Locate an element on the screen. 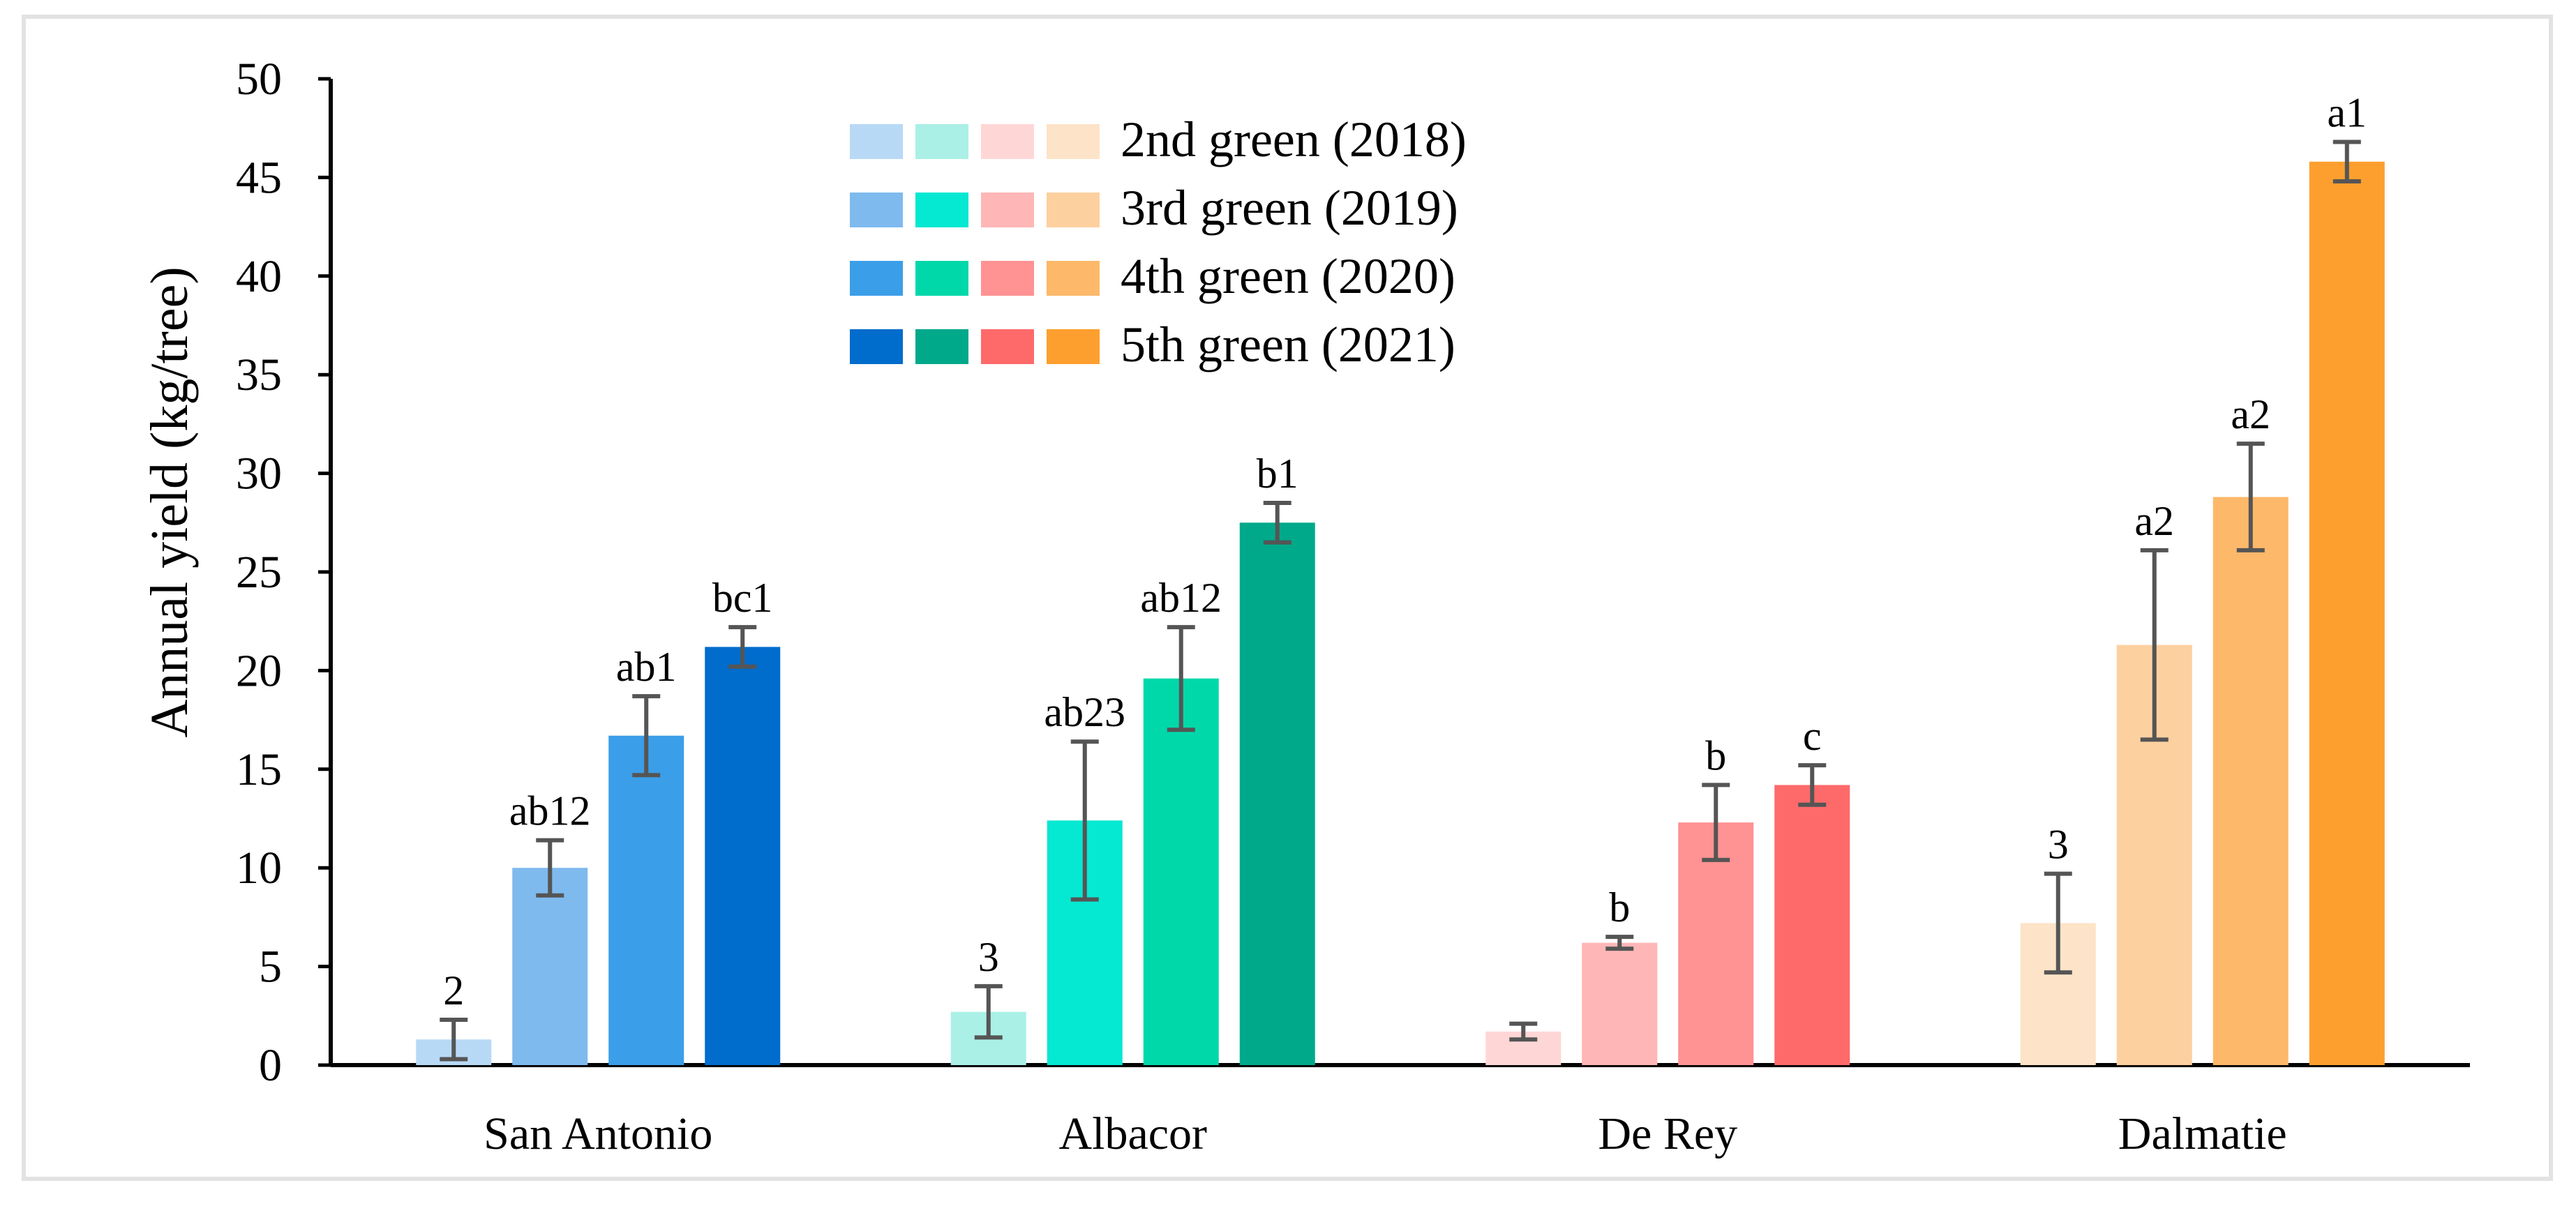 The height and width of the screenshot is (1206, 2576). y-tick-label: 20 is located at coordinates (259, 670).